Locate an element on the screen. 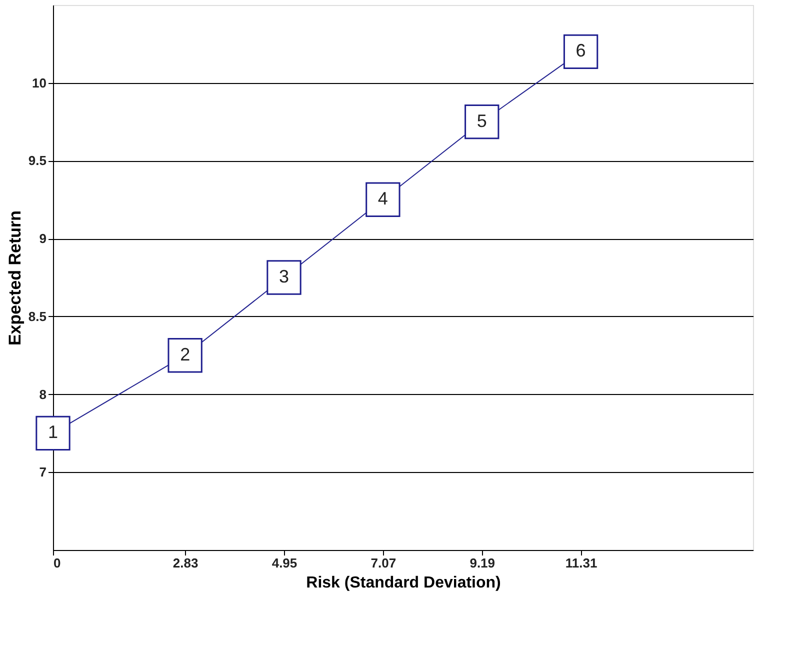  y-tick-label: 8.5 is located at coordinates (37, 316).